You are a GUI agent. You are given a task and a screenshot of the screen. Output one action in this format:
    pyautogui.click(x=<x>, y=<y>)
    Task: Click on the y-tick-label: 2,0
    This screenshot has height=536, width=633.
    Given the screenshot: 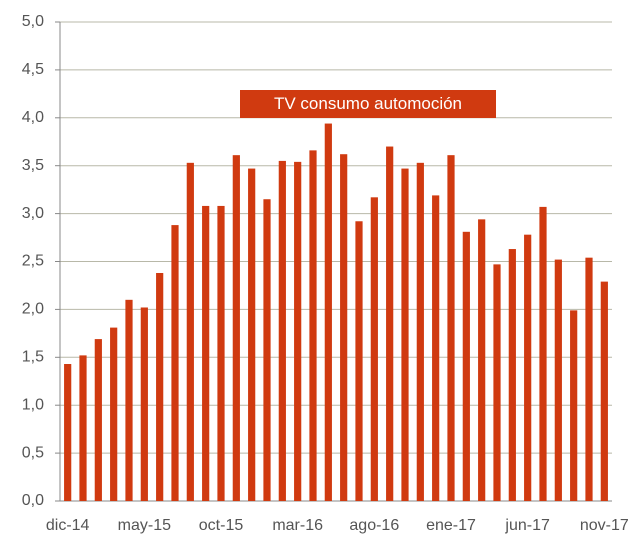 What is the action you would take?
    pyautogui.click(x=33, y=309)
    